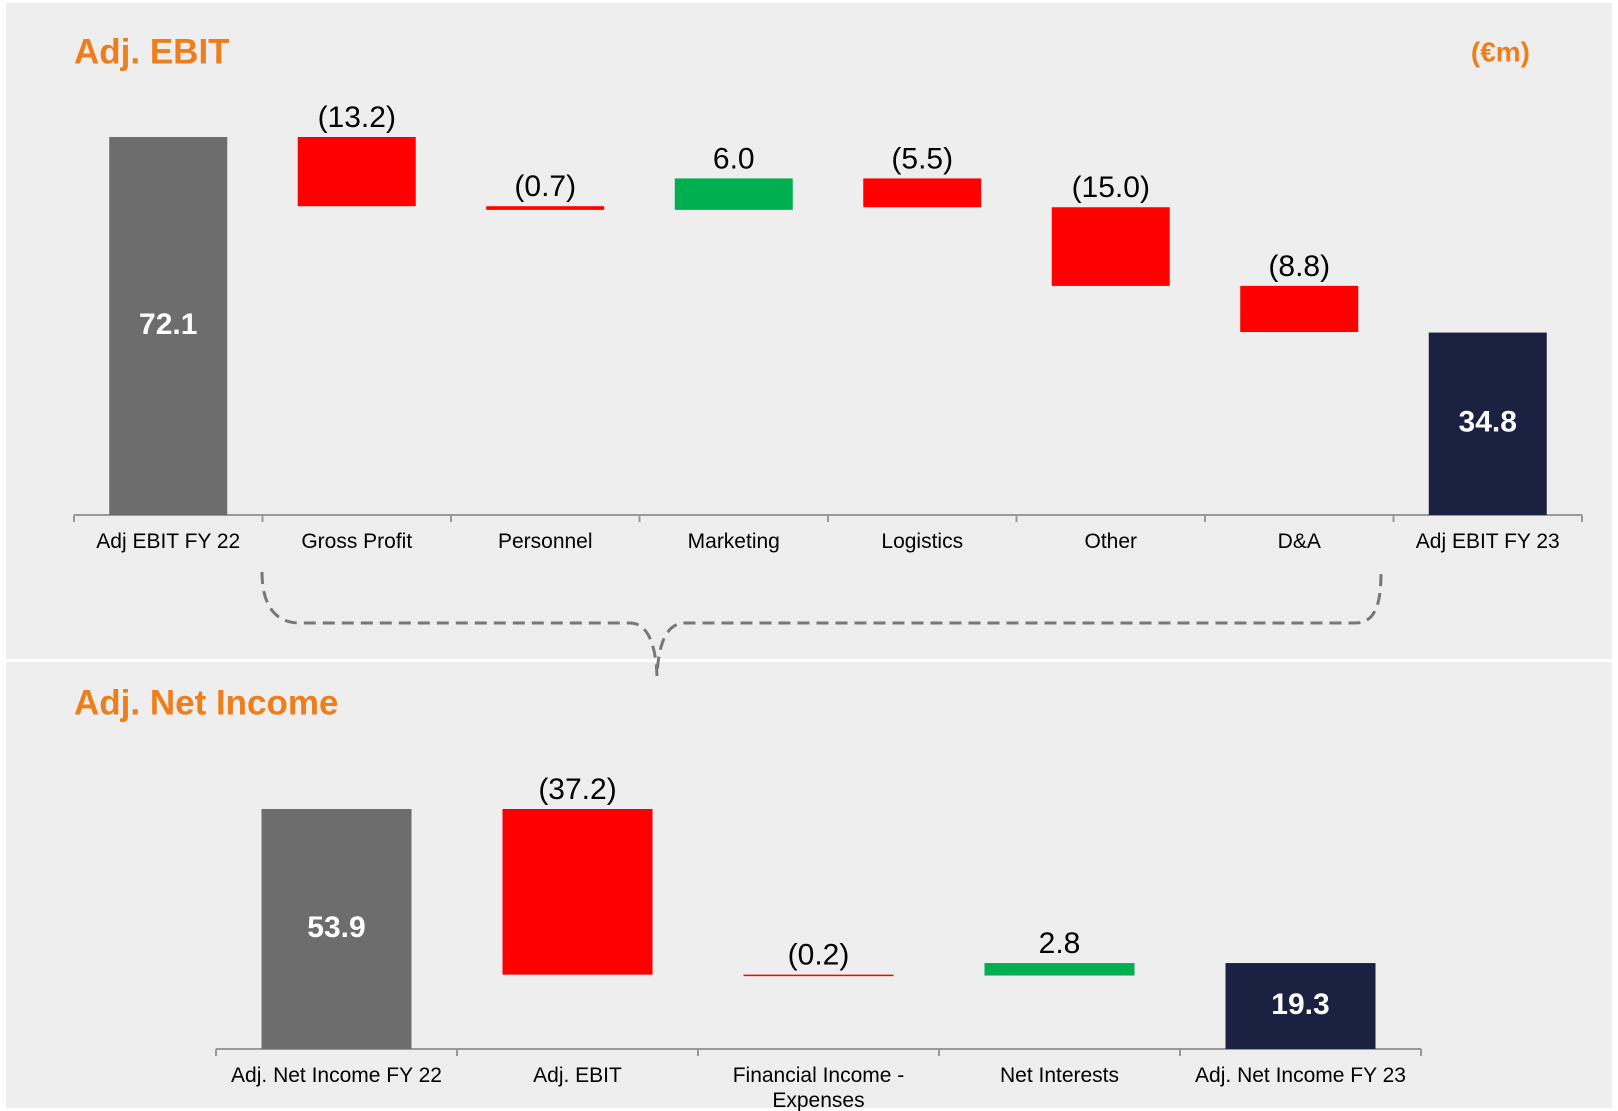 The image size is (1618, 1111). Describe the element at coordinates (1500, 51) in the screenshot. I see `chart-subtitle: (€m)` at that location.